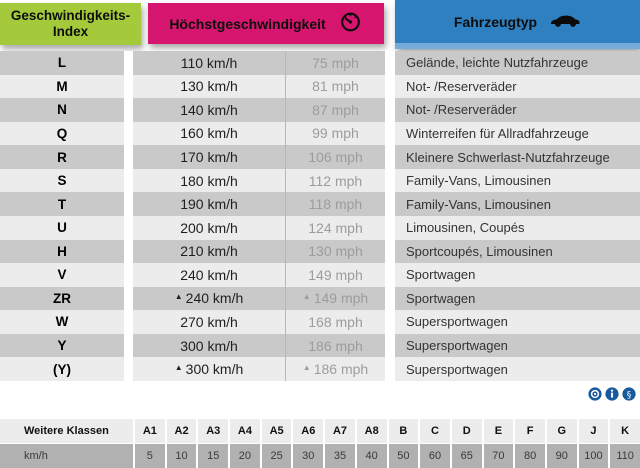  What do you see at coordinates (517, 227) in the screenshot?
I see `vehicle-type-cell: Limousinen, Coupés` at bounding box center [517, 227].